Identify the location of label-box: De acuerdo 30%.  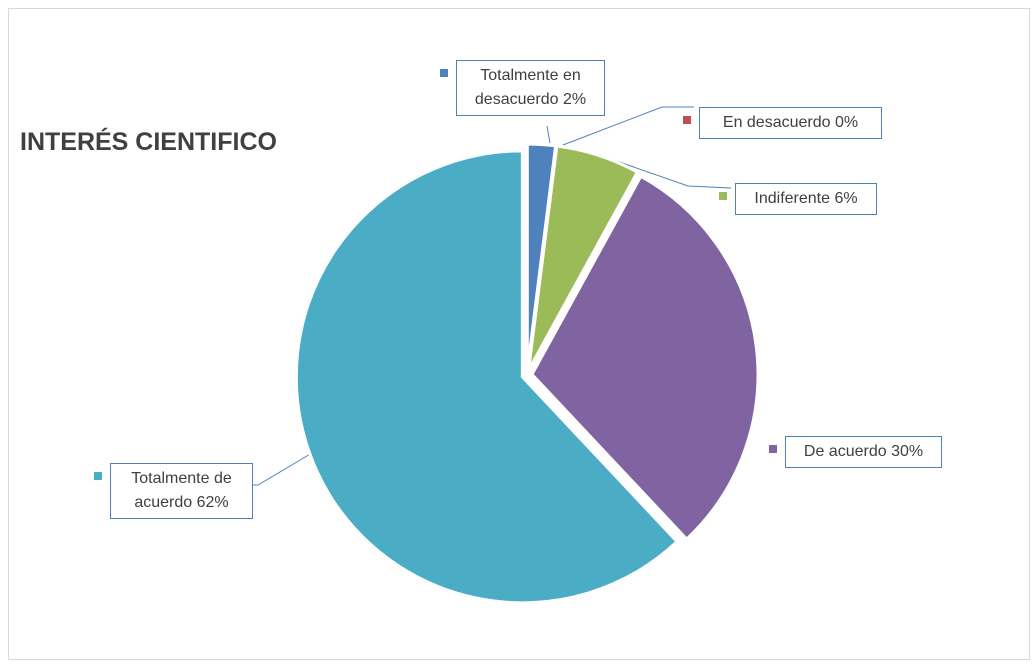
(863, 452).